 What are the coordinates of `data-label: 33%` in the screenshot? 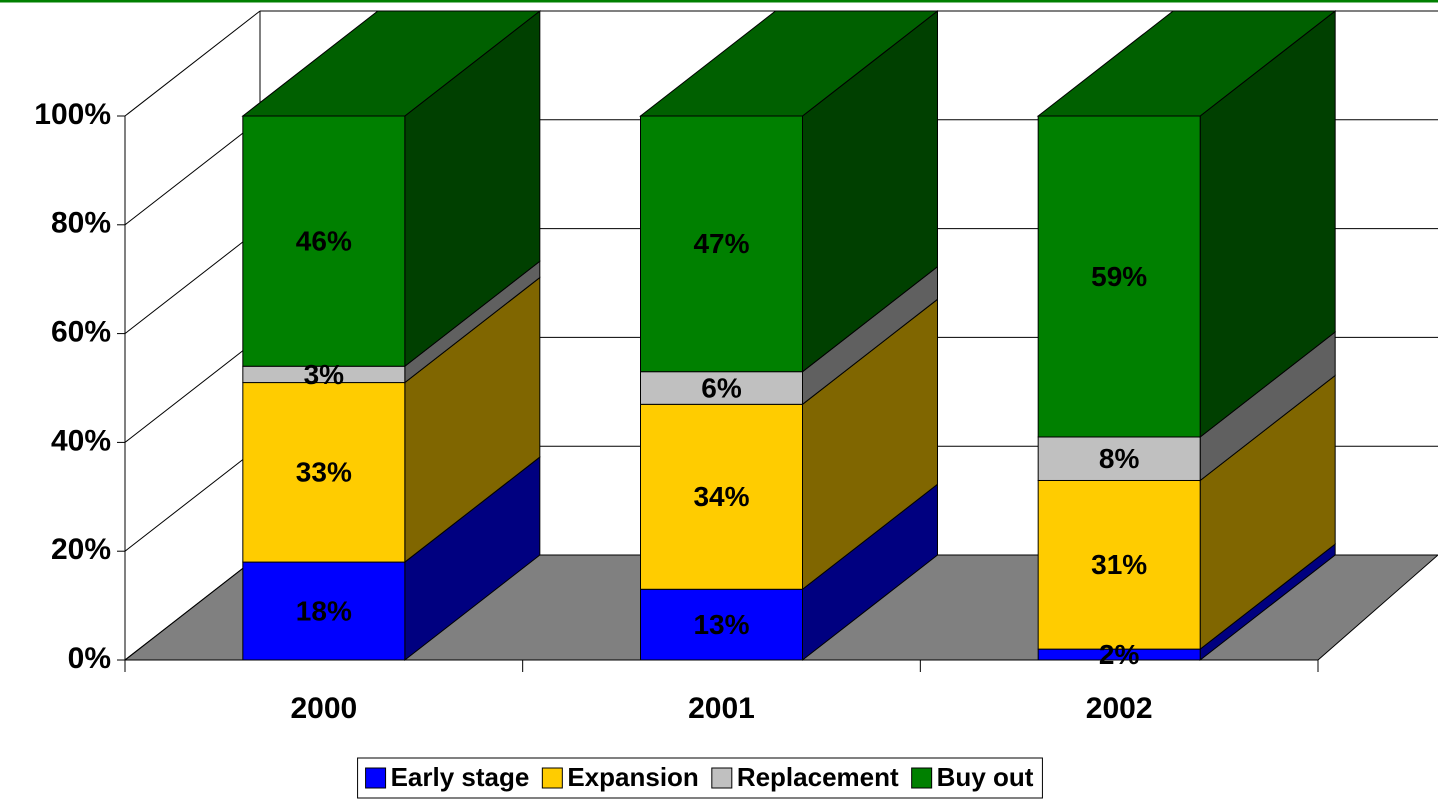 It's located at (324, 472).